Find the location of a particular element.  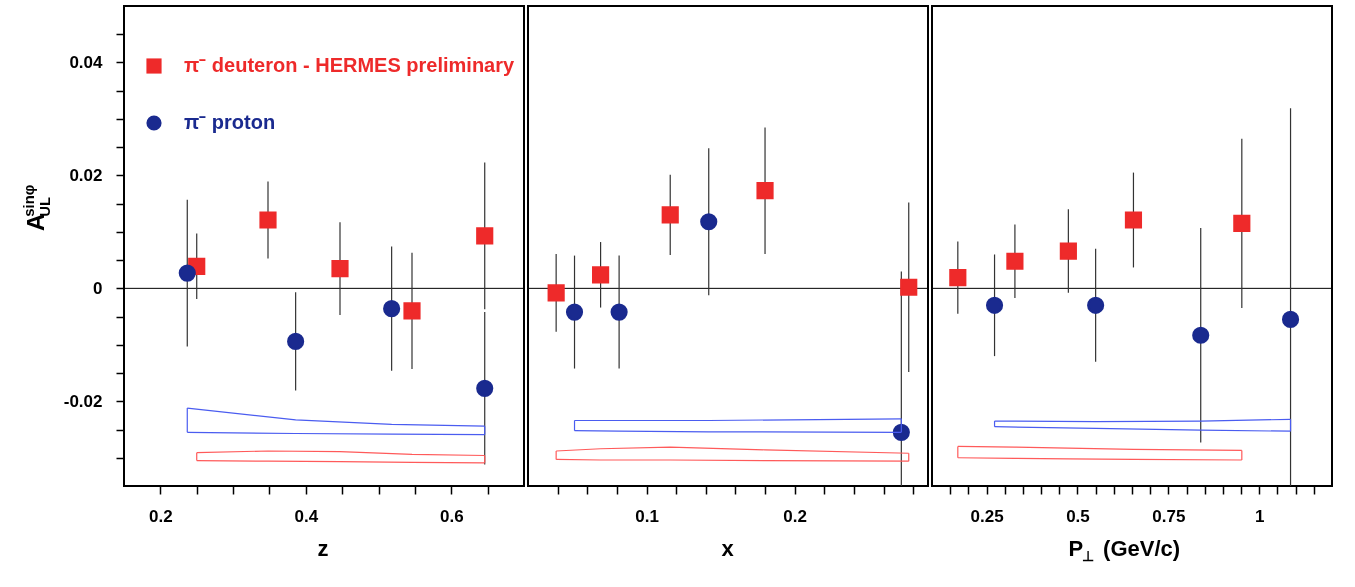

x-tick-label: 0.75 is located at coordinates (1169, 516).